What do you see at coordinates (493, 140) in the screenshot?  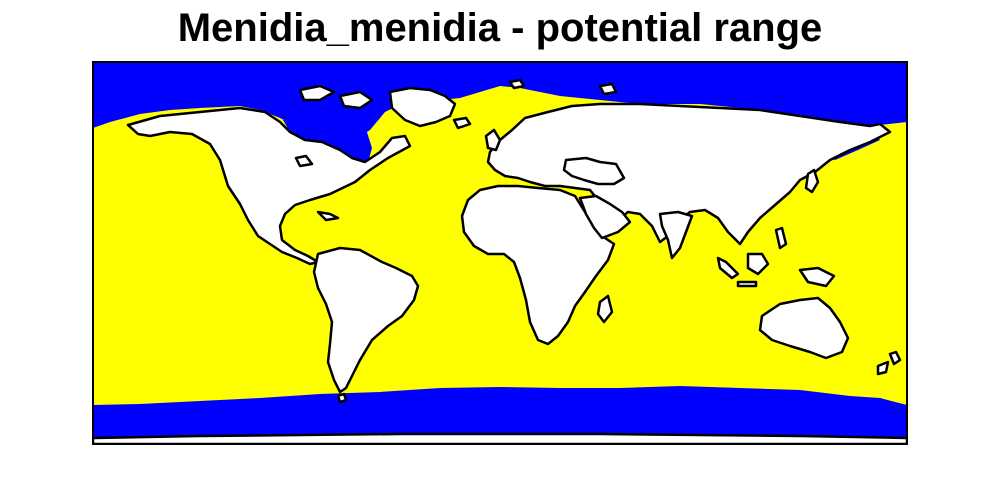 I see `british-isles` at bounding box center [493, 140].